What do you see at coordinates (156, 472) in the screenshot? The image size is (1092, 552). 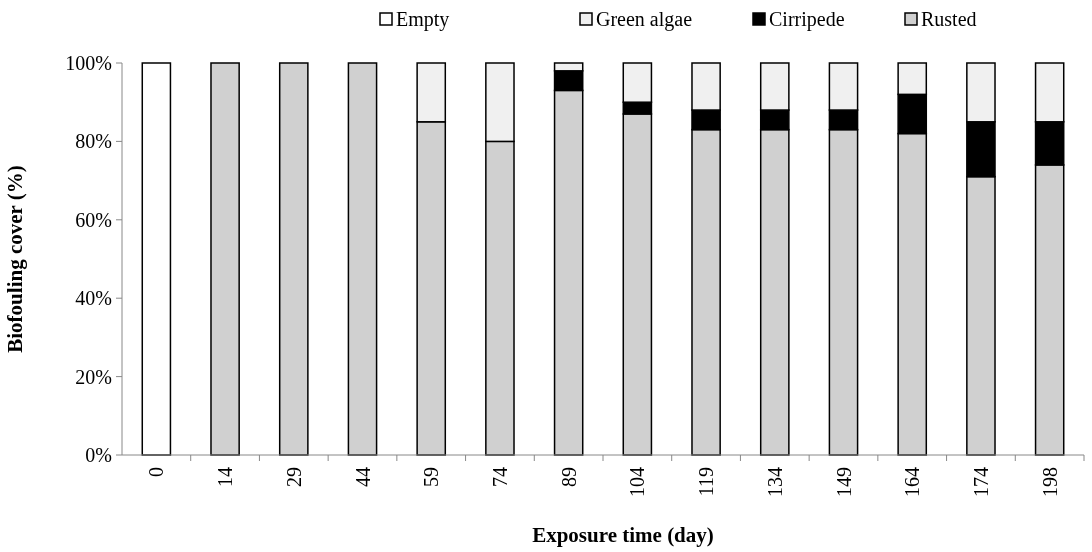 I see `x-tick-label: 0` at bounding box center [156, 472].